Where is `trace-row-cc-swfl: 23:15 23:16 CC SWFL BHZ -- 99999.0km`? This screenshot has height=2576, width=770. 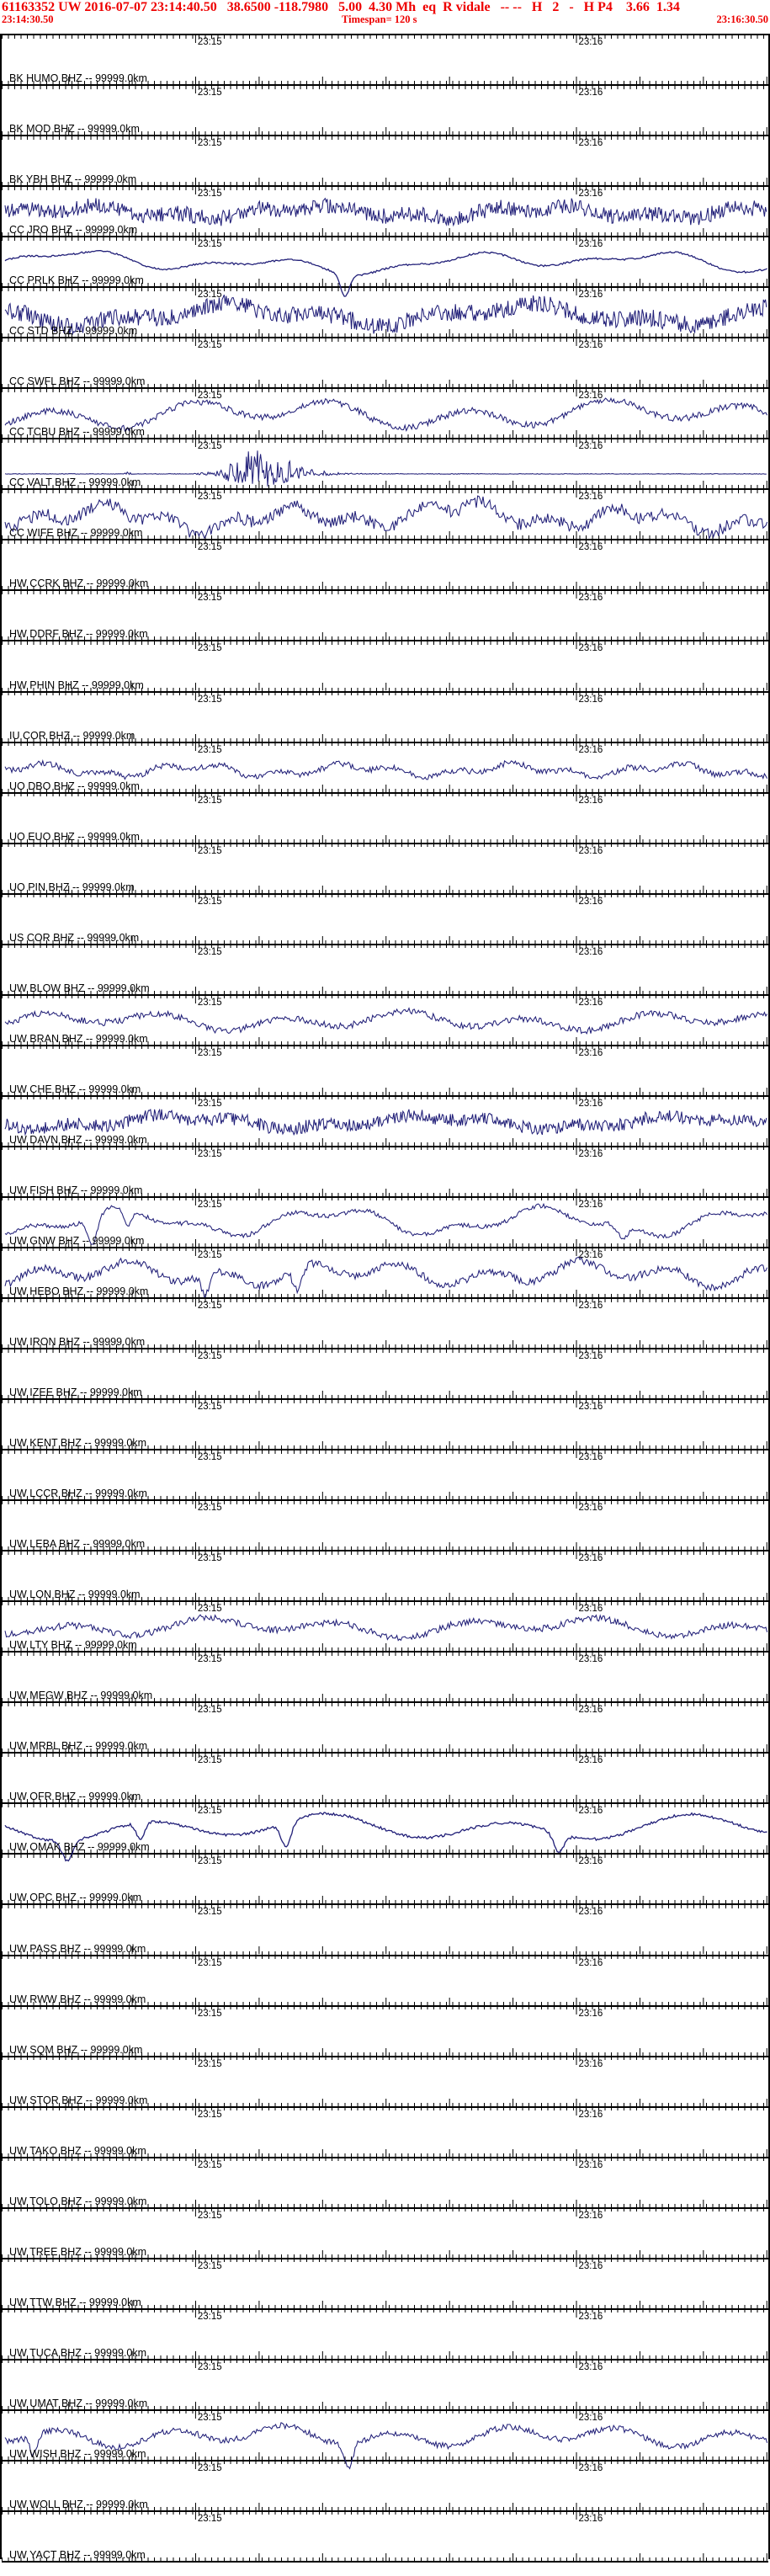 trace-row-cc-swfl: 23:15 23:16 CC SWFL BHZ -- 99999.0km is located at coordinates (385, 364).